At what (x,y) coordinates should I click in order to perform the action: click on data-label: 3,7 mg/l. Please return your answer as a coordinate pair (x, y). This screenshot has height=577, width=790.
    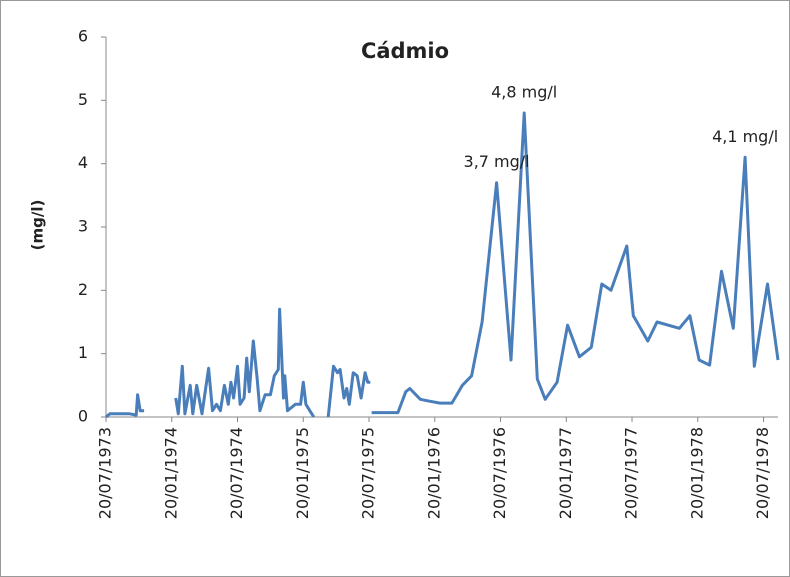
    Looking at the image, I should click on (497, 161).